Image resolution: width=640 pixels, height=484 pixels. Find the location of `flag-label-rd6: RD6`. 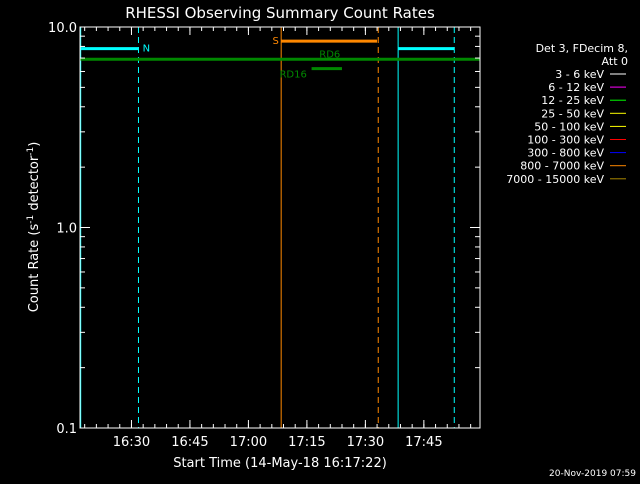

flag-label-rd6: RD6 is located at coordinates (329, 54).